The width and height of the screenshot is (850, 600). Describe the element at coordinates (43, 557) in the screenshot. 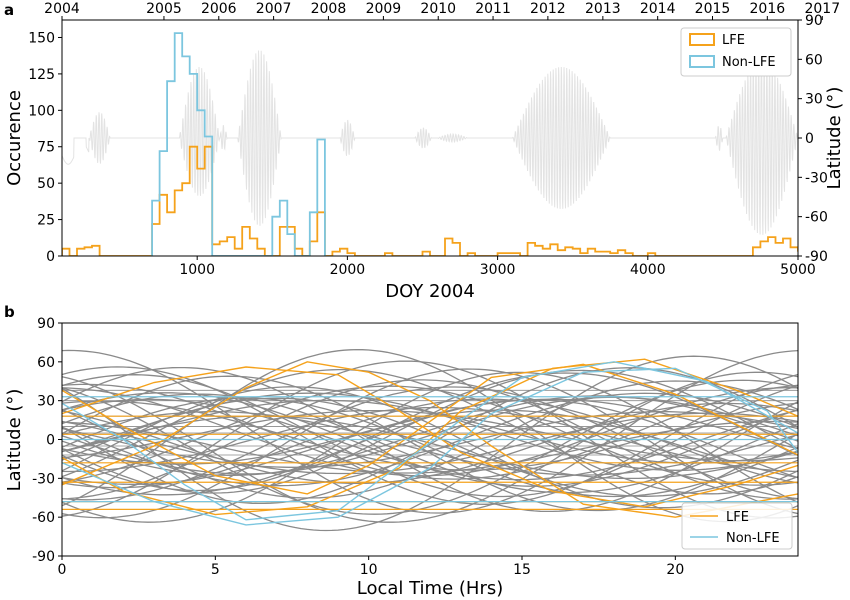

I see `y-tick-label: -90` at that location.